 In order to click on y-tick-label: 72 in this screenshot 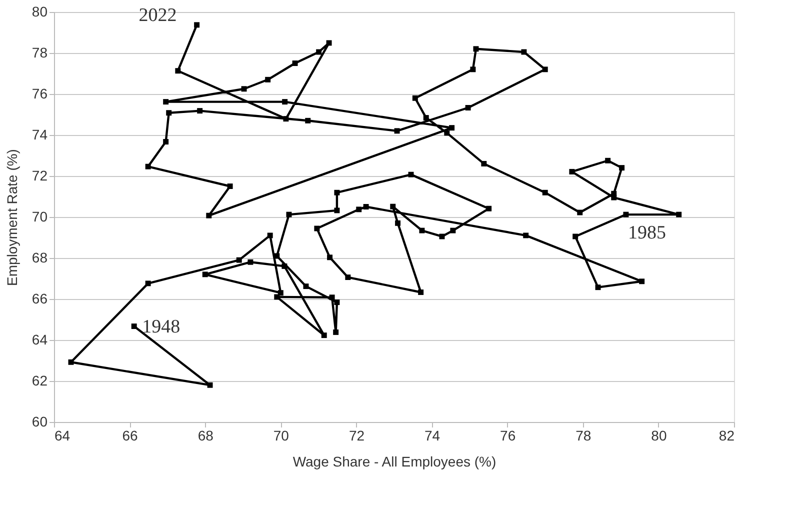, I will do `click(40, 176)`.